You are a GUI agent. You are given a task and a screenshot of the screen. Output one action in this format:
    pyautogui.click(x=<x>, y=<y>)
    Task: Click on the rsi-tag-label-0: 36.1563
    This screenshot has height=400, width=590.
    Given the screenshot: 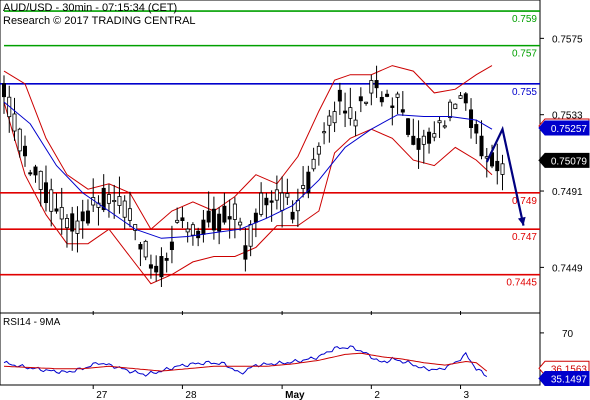 What is the action you would take?
    pyautogui.click(x=569, y=369)
    